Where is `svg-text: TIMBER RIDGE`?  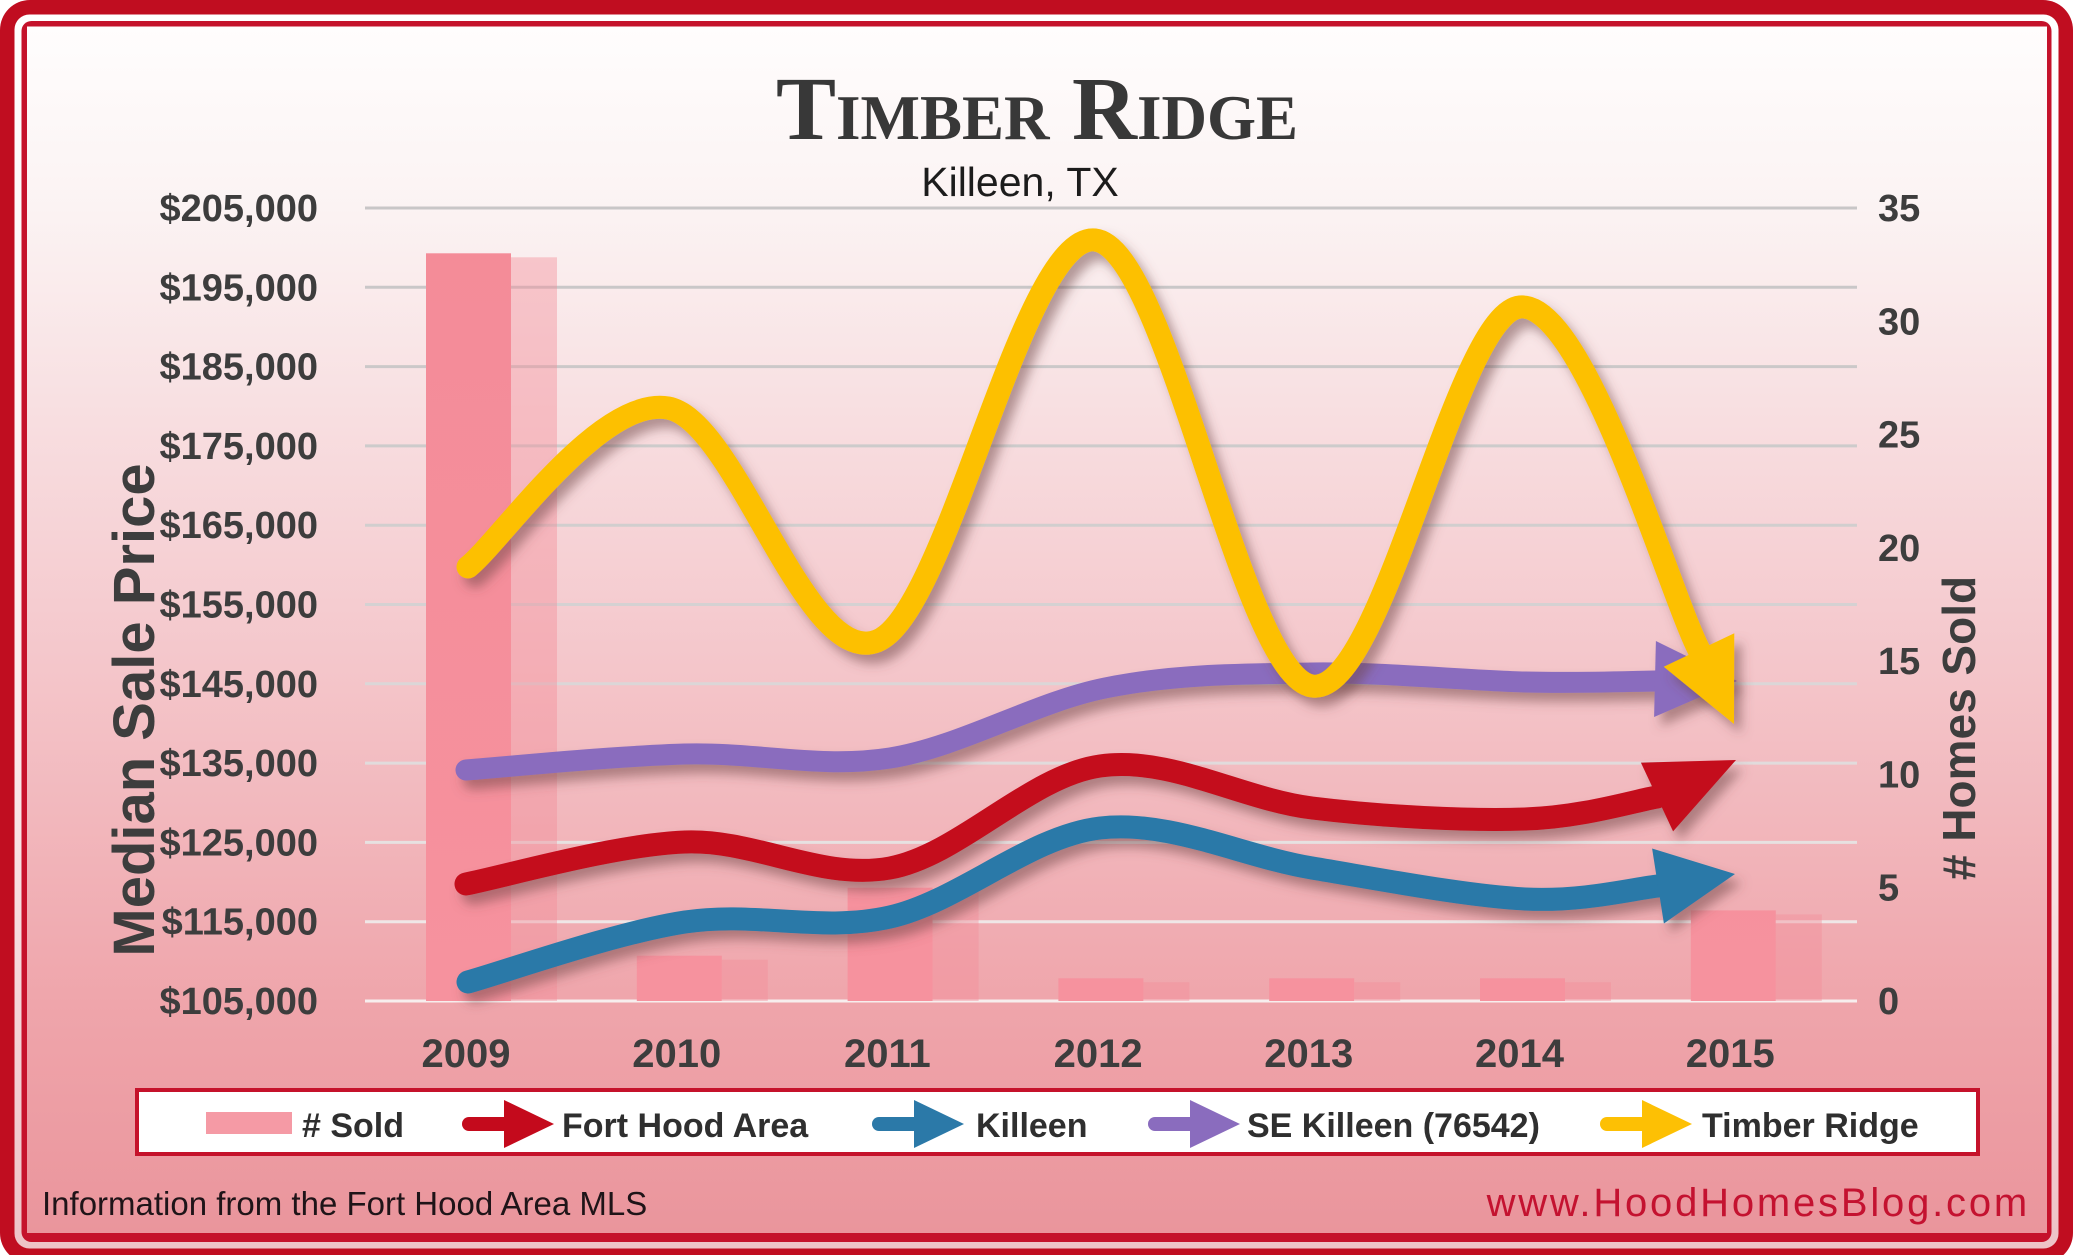 svg-text: TIMBER RIDGE is located at coordinates (1037, 109).